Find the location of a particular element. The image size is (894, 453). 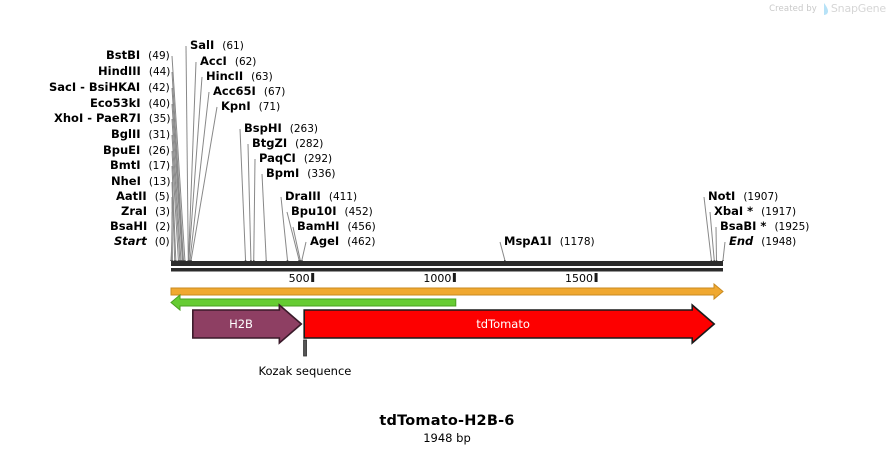

enzyme-position: (17) is located at coordinates (159, 166).